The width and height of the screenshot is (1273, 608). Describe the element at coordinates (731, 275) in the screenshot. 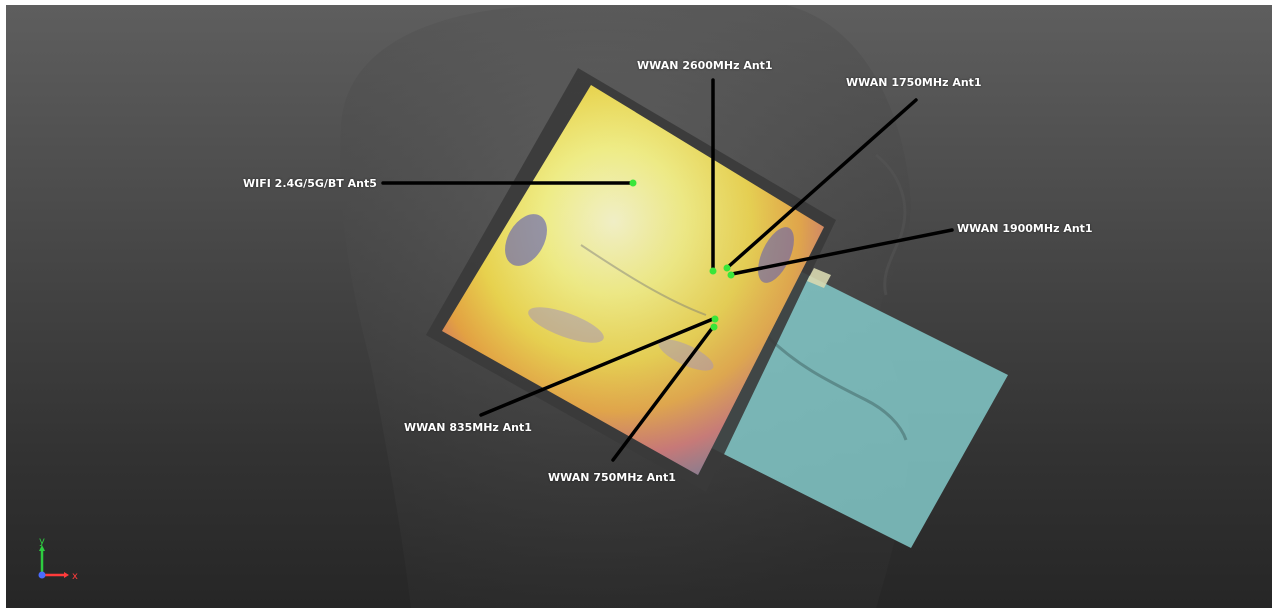

I see `feed-point-1900` at that location.